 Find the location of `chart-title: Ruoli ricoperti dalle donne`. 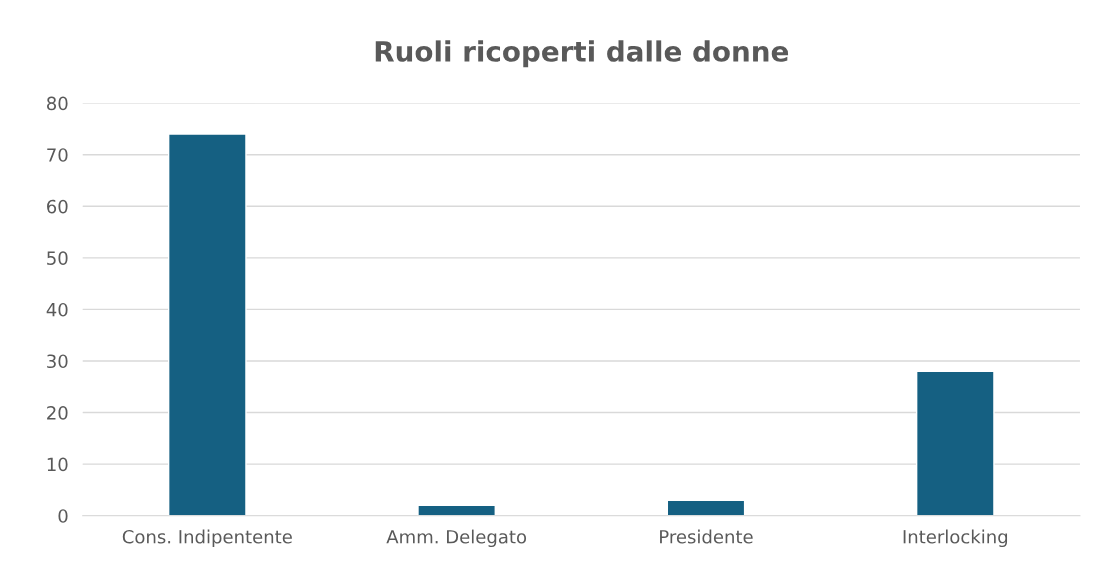

chart-title: Ruoli ricoperti dalle donne is located at coordinates (582, 54).